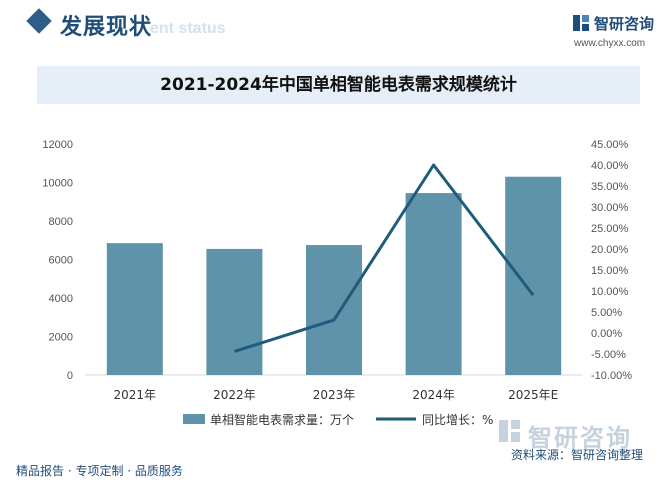 Image resolution: width=671 pixels, height=486 pixels. Describe the element at coordinates (99, 471) in the screenshot. I see `footer-slogan: 精品报告 · 专项定制 · 品质服务` at that location.